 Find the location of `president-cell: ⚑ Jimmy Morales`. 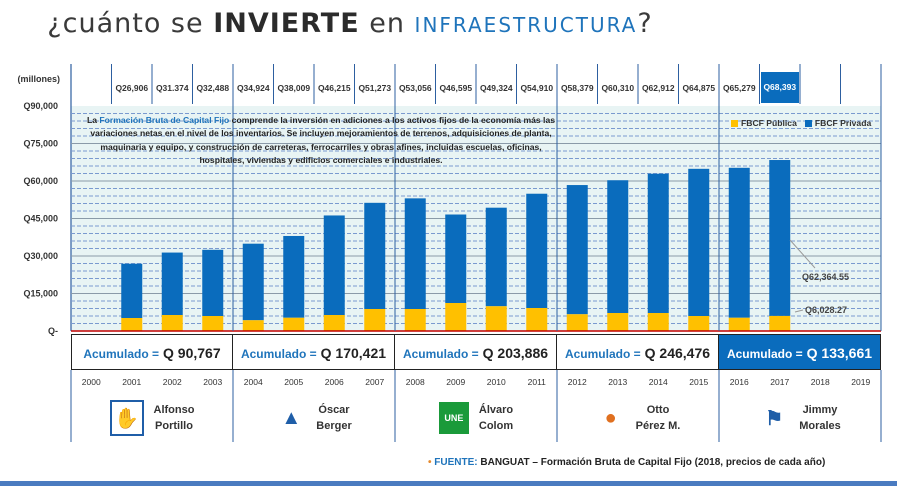

president-cell: ⚑ Jimmy Morales is located at coordinates (800, 418).